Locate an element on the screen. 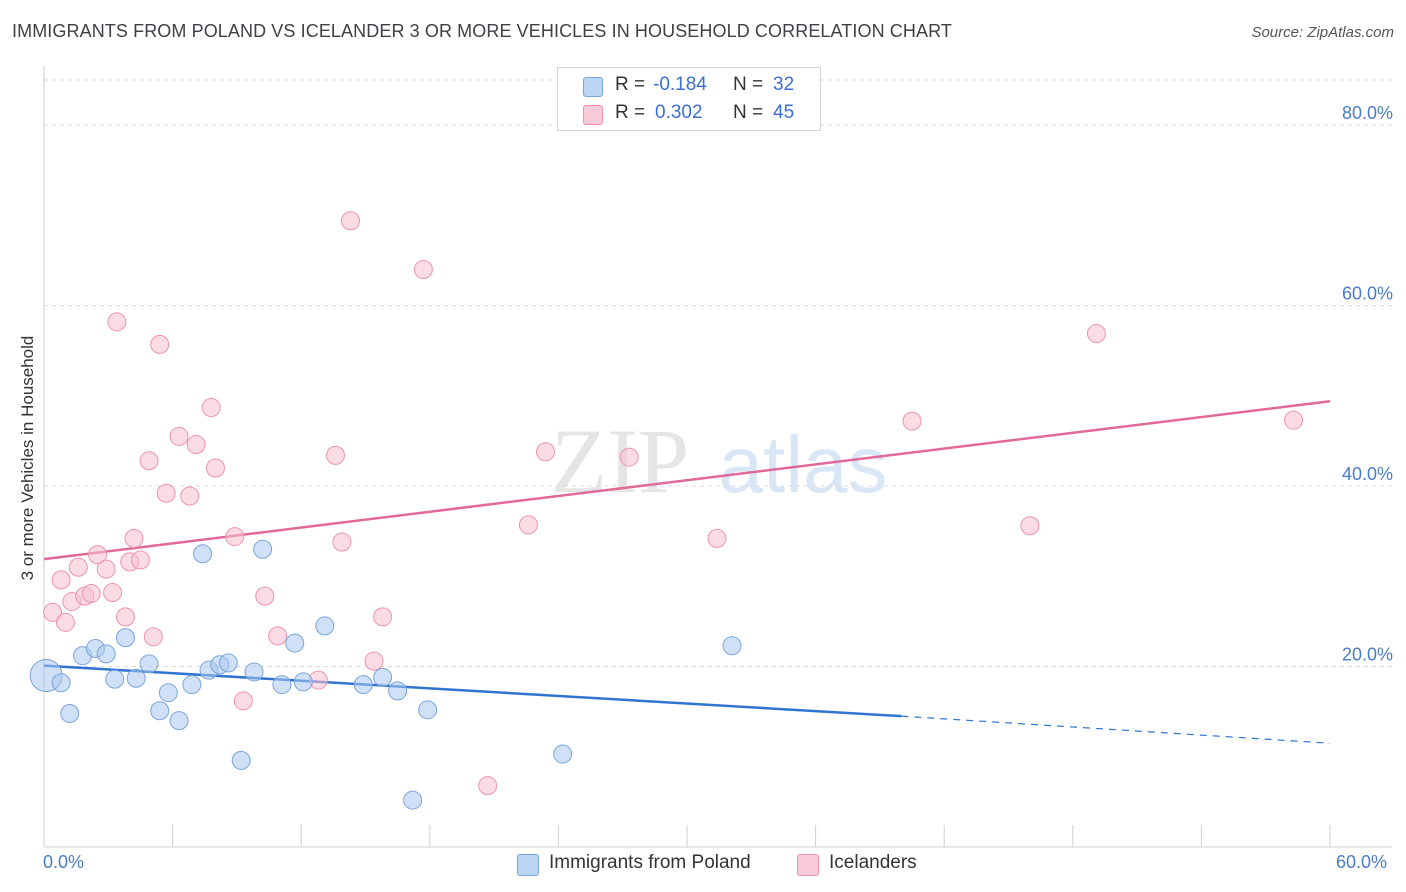 This screenshot has height=892, width=1406. watermark-zip: ZIP is located at coordinates (620, 461).